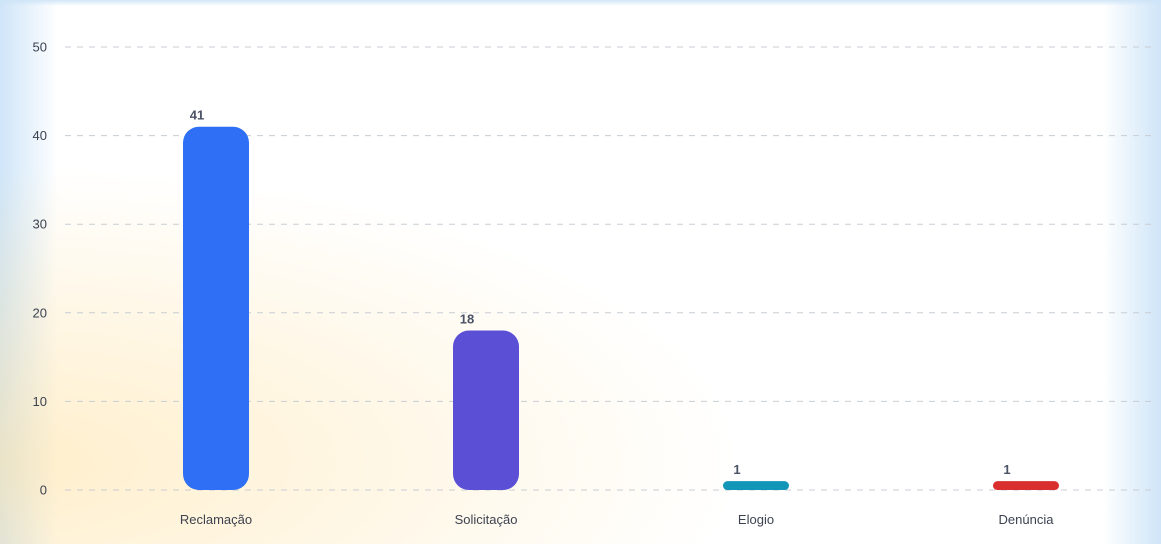 The height and width of the screenshot is (544, 1161). I want to click on y-tick-label: 10, so click(40, 401).